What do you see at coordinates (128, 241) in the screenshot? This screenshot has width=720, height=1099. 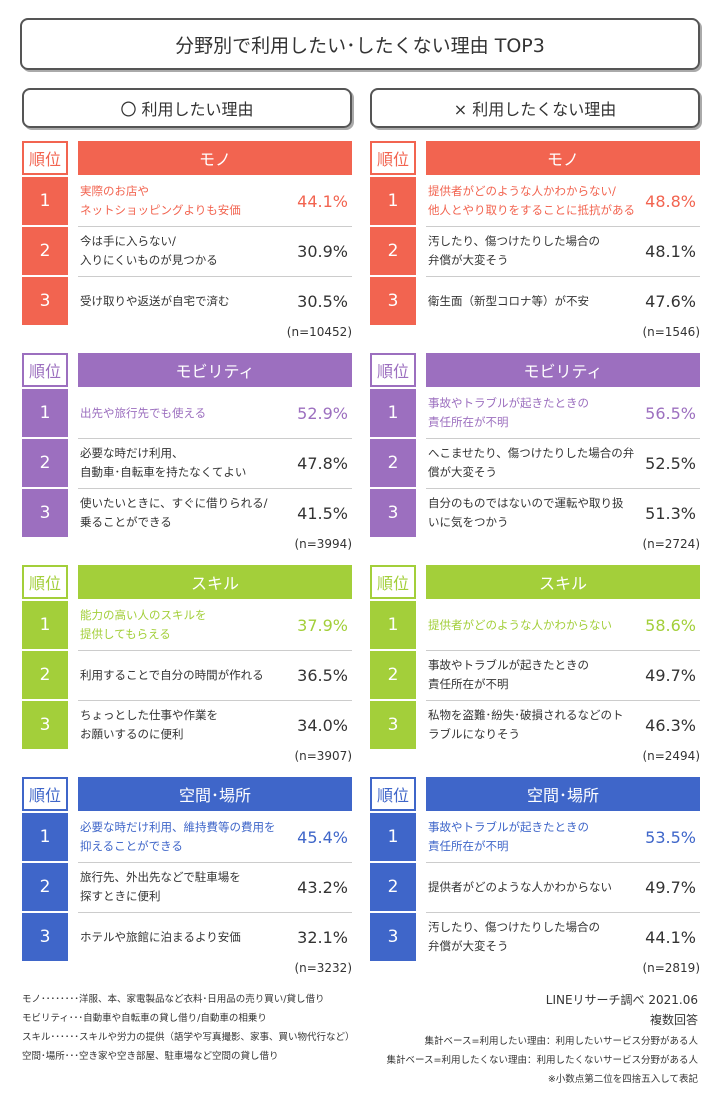 I see `reason-line: 今は手に入らない/` at bounding box center [128, 241].